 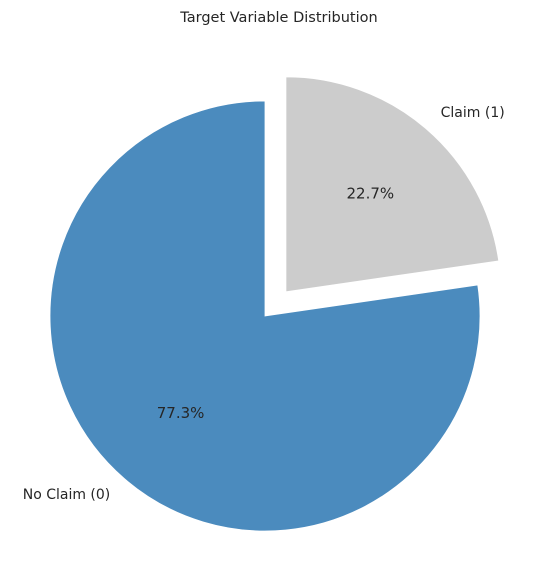 What do you see at coordinates (67, 495) in the screenshot?
I see `slice-label-no-claim: No Claim (0)` at bounding box center [67, 495].